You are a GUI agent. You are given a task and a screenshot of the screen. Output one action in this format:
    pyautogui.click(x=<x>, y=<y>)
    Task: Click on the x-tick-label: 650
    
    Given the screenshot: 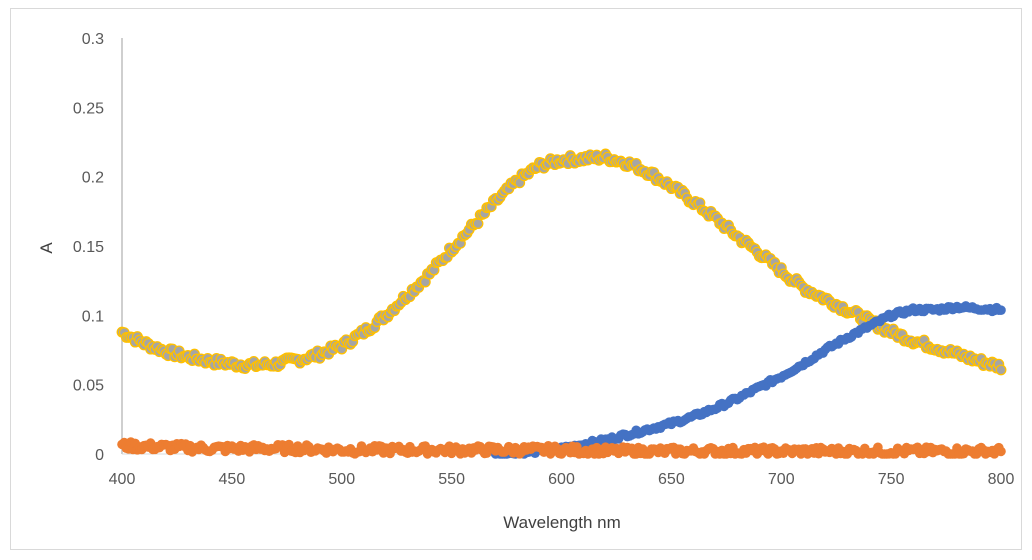 What is the action you would take?
    pyautogui.click(x=671, y=479)
    